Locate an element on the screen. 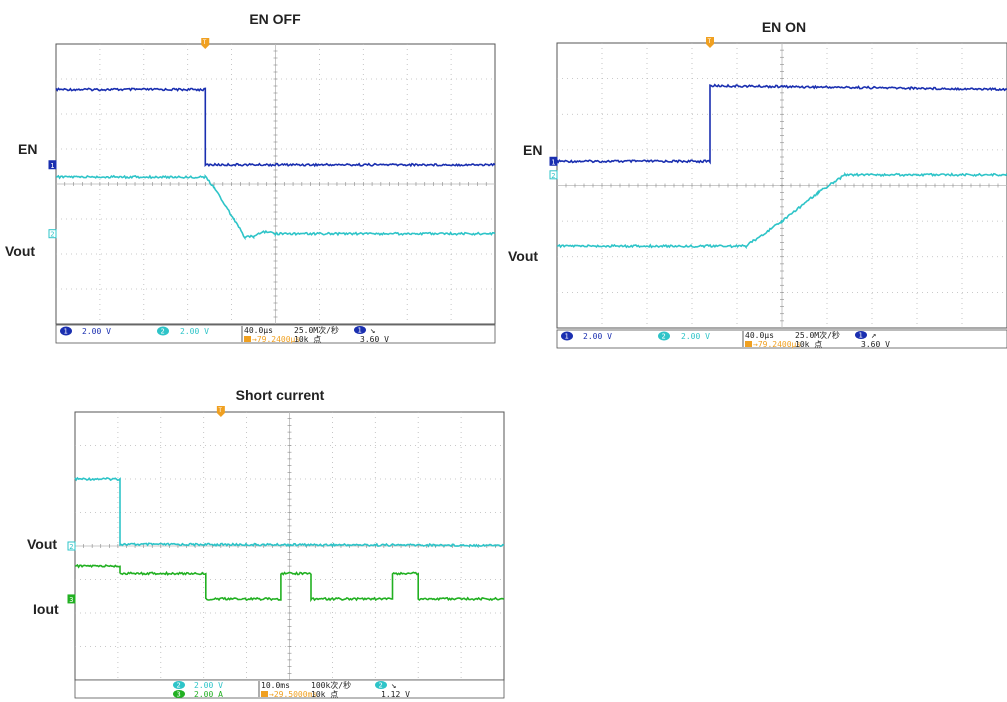 Image resolution: width=1007 pixels, height=702 pixels. timebase-readout: 10.0ms is located at coordinates (275, 685).